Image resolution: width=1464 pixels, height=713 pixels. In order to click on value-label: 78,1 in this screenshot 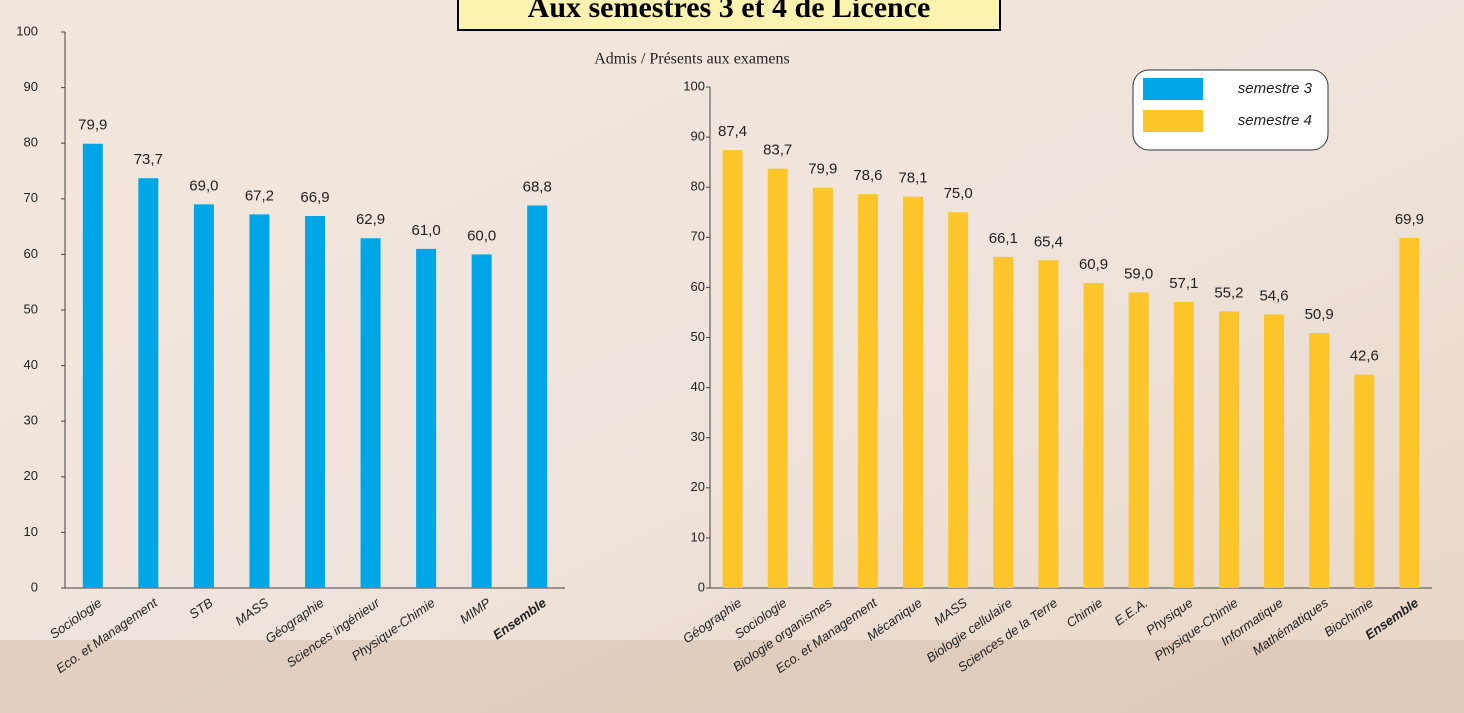, I will do `click(912, 178)`.